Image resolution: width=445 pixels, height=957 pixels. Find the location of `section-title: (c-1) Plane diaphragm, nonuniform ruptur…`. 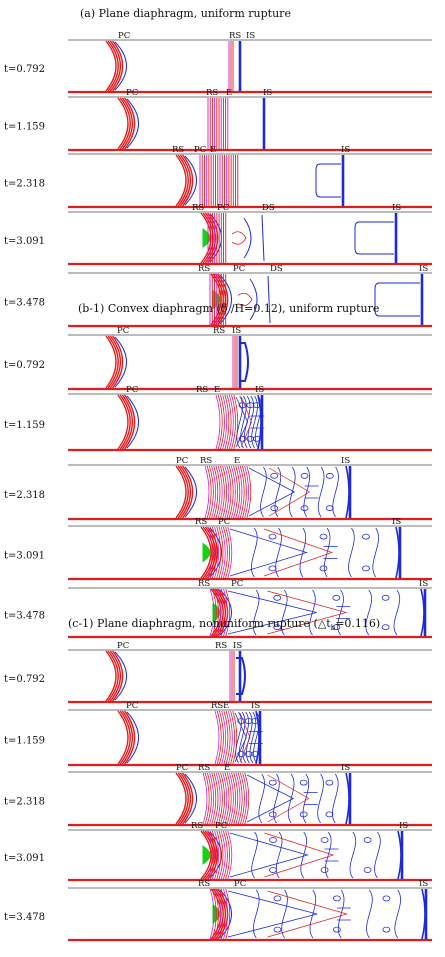

section-title: (c-1) Plane diaphragm, nonuniform ruptur… is located at coordinates (224, 624).